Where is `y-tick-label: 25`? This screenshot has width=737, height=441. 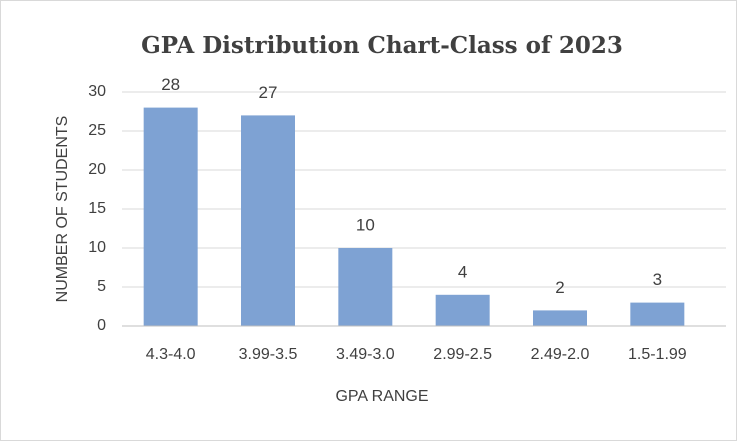
y-tick-label: 25 is located at coordinates (97, 130).